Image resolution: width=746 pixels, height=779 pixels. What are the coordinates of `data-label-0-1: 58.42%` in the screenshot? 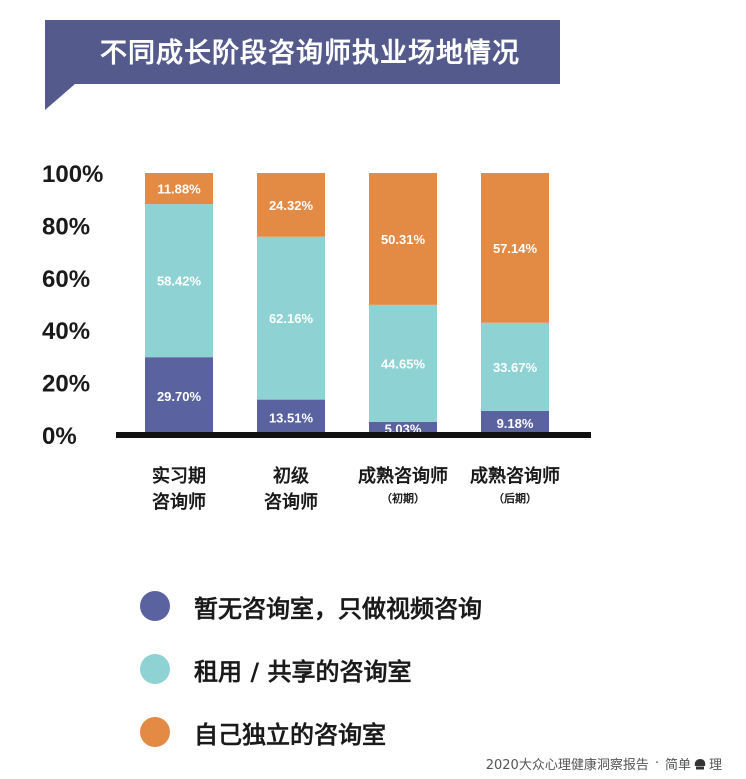 It's located at (179, 281).